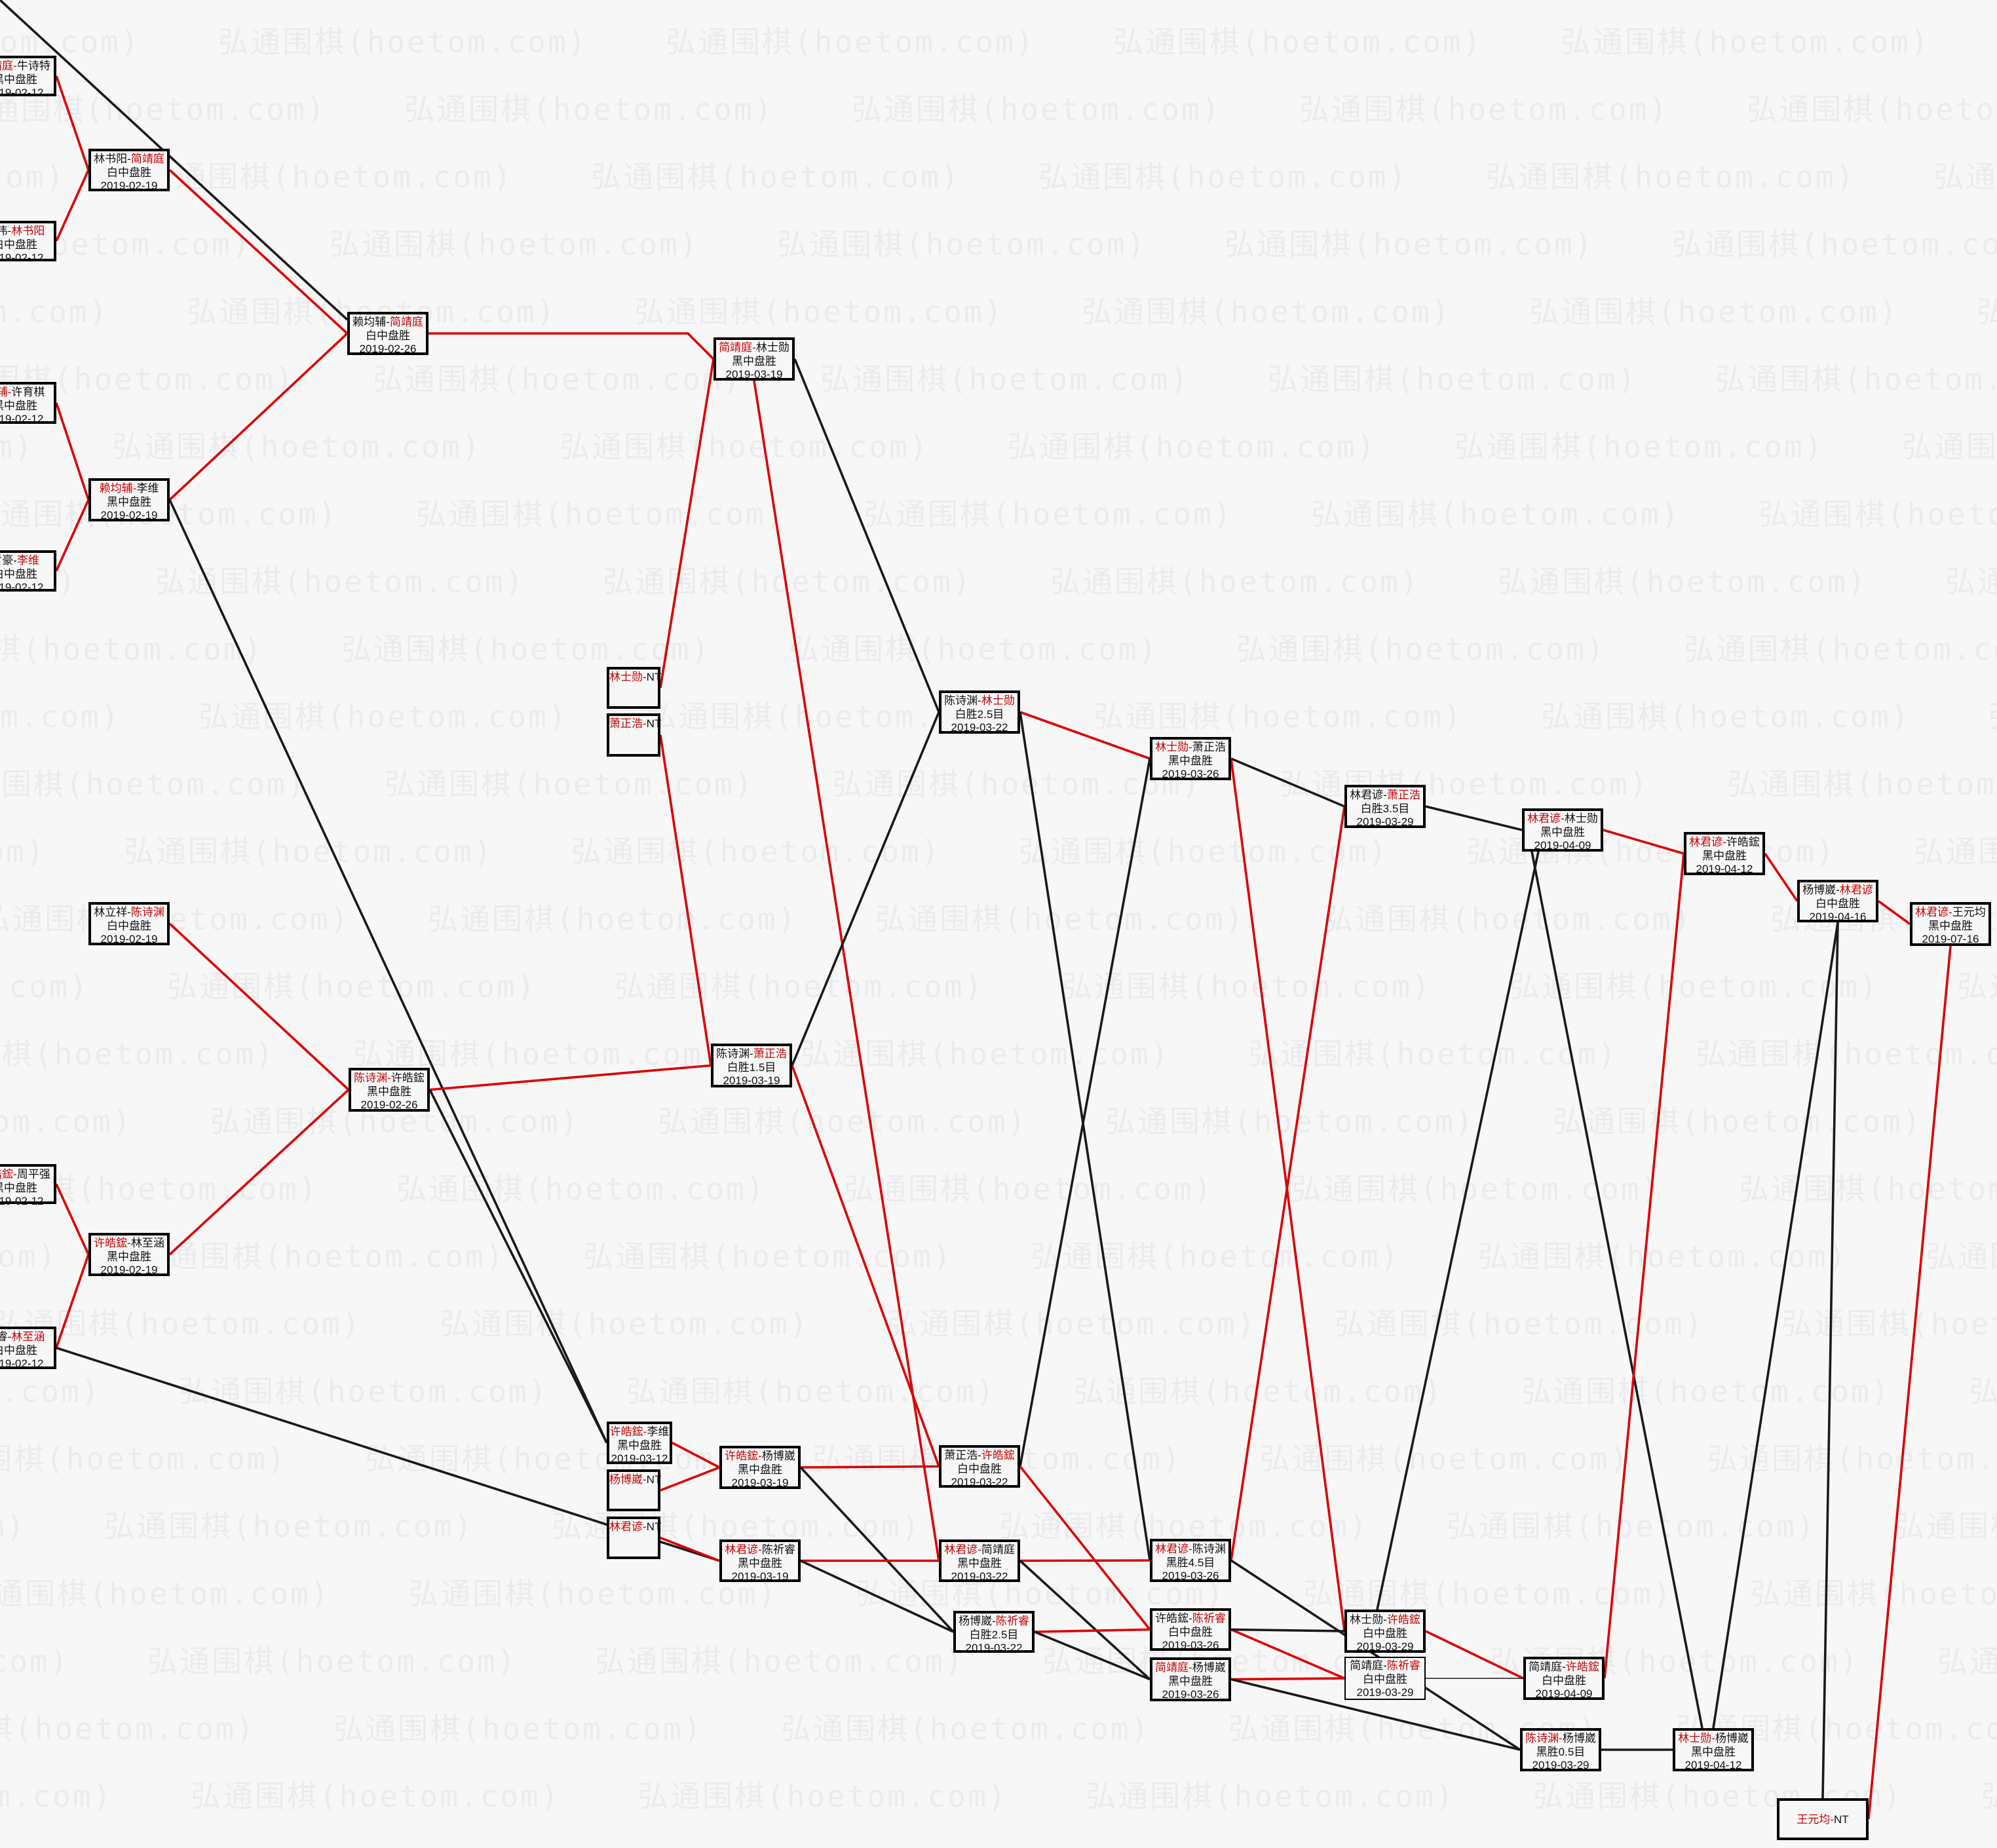  I want to click on match-node: 林士勋-杨博崴 黑中盘胜 2019-04-12, so click(1713, 1749).